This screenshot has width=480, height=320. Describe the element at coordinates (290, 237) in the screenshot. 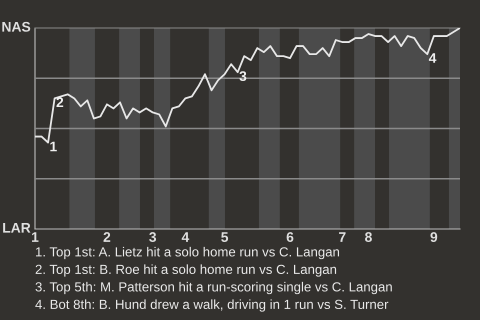

I see `x-tick-label: 6` at that location.